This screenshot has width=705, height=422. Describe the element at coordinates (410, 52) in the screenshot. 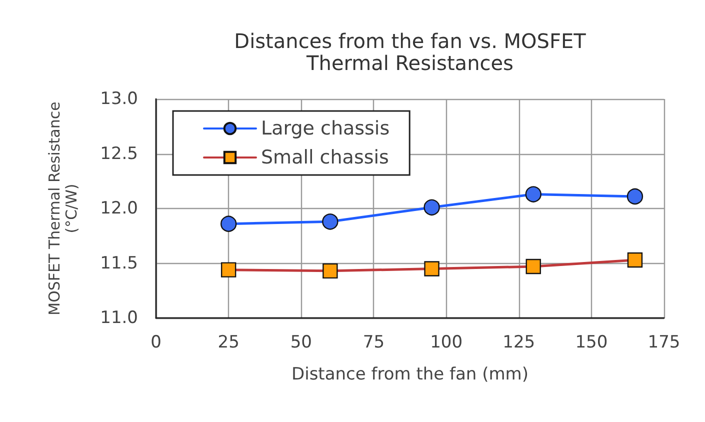

I see `chart-title: Distances from the fan vs. MOSFET Thermal Resistances` at that location.